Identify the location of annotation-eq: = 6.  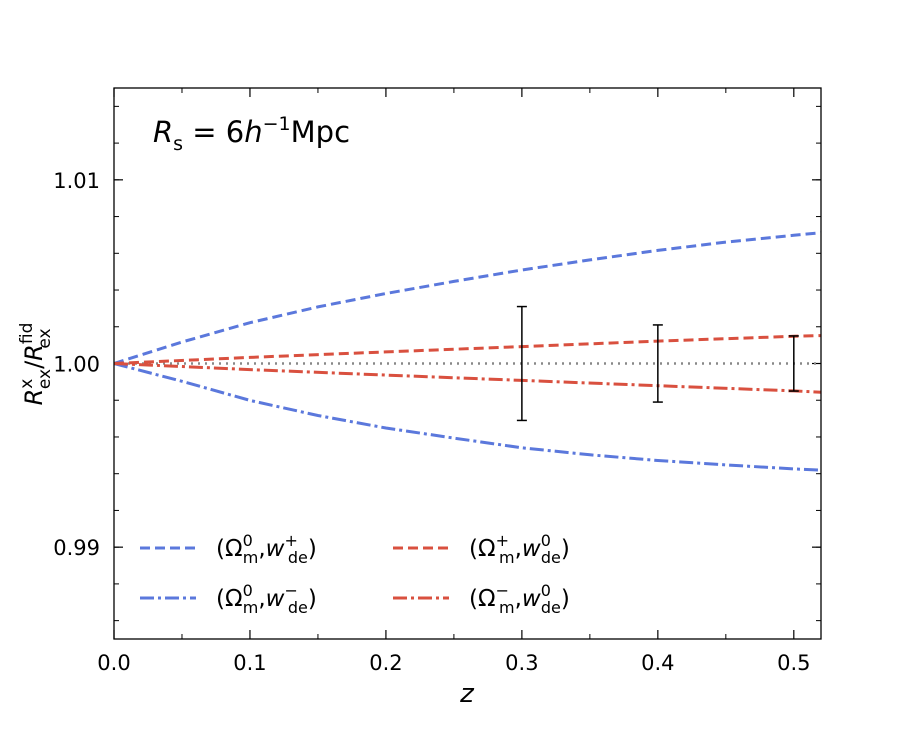
(213, 132).